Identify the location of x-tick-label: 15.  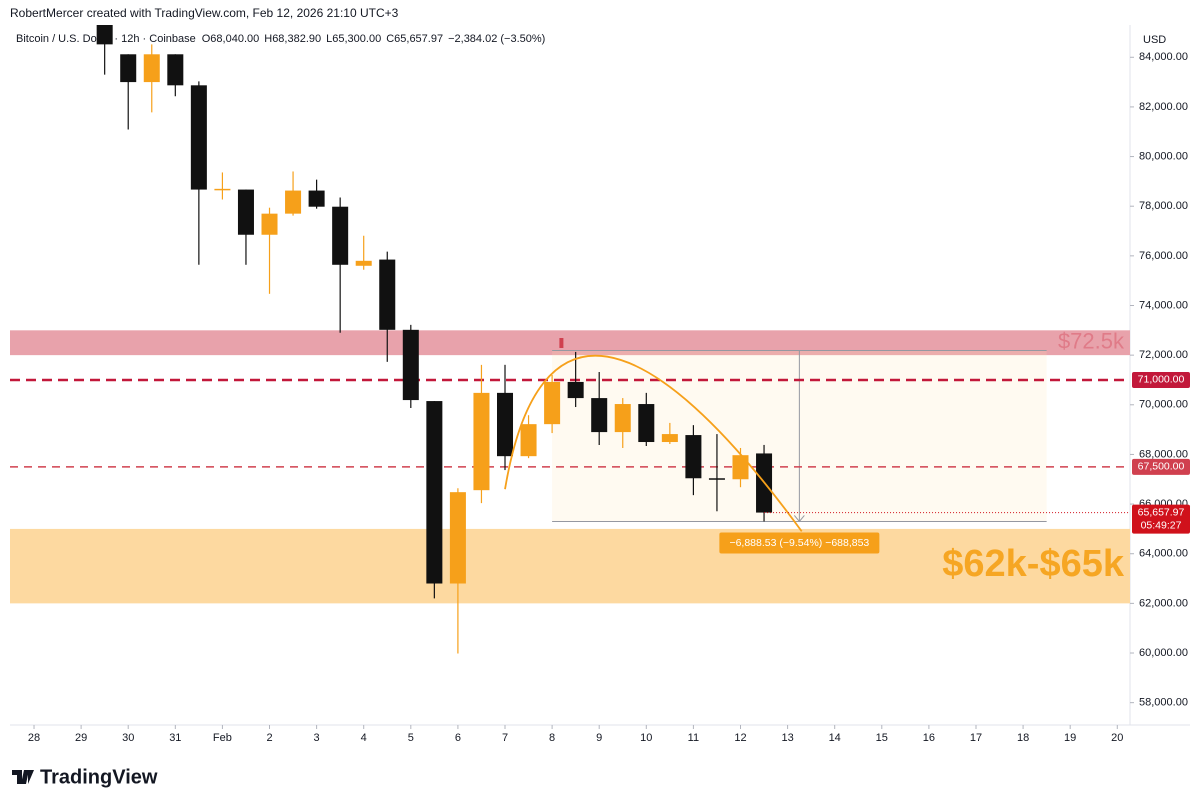
(882, 738).